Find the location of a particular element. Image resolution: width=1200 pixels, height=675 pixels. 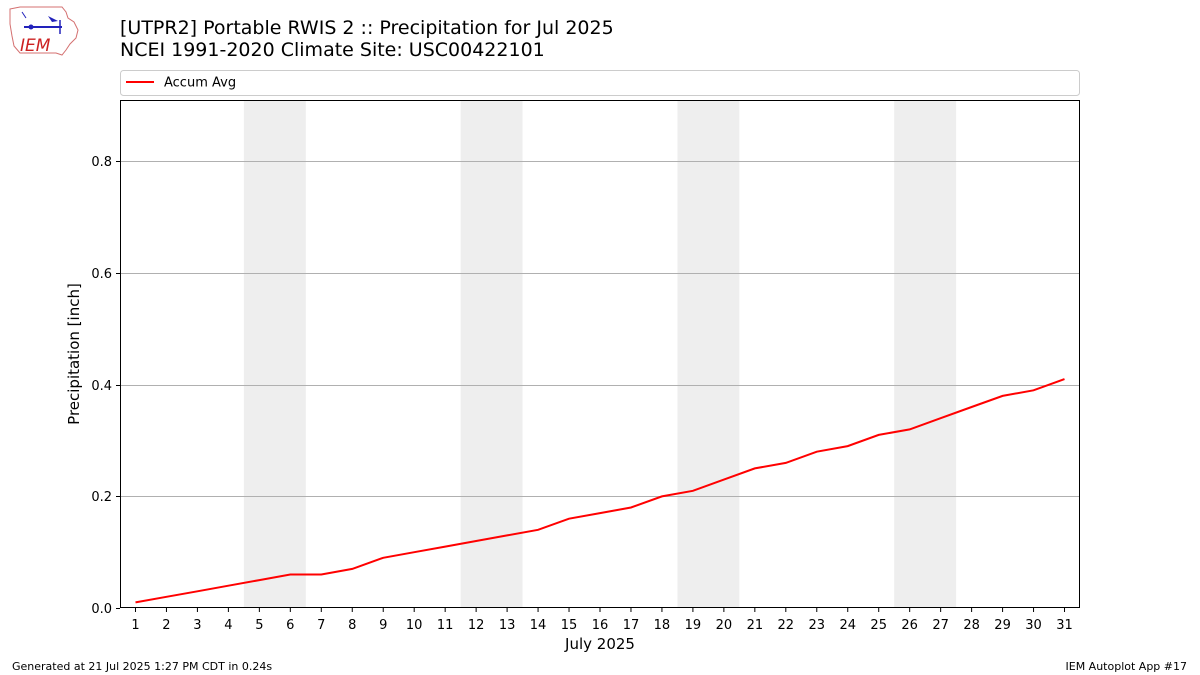

x-tick-label: 26 is located at coordinates (909, 625).